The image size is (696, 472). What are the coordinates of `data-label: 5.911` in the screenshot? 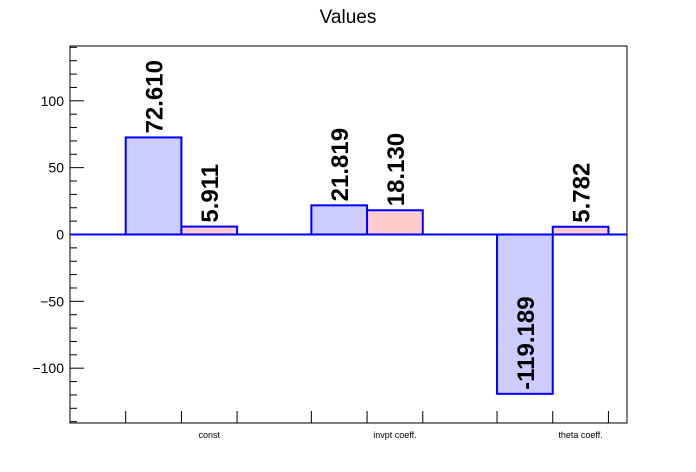 It's located at (210, 193).